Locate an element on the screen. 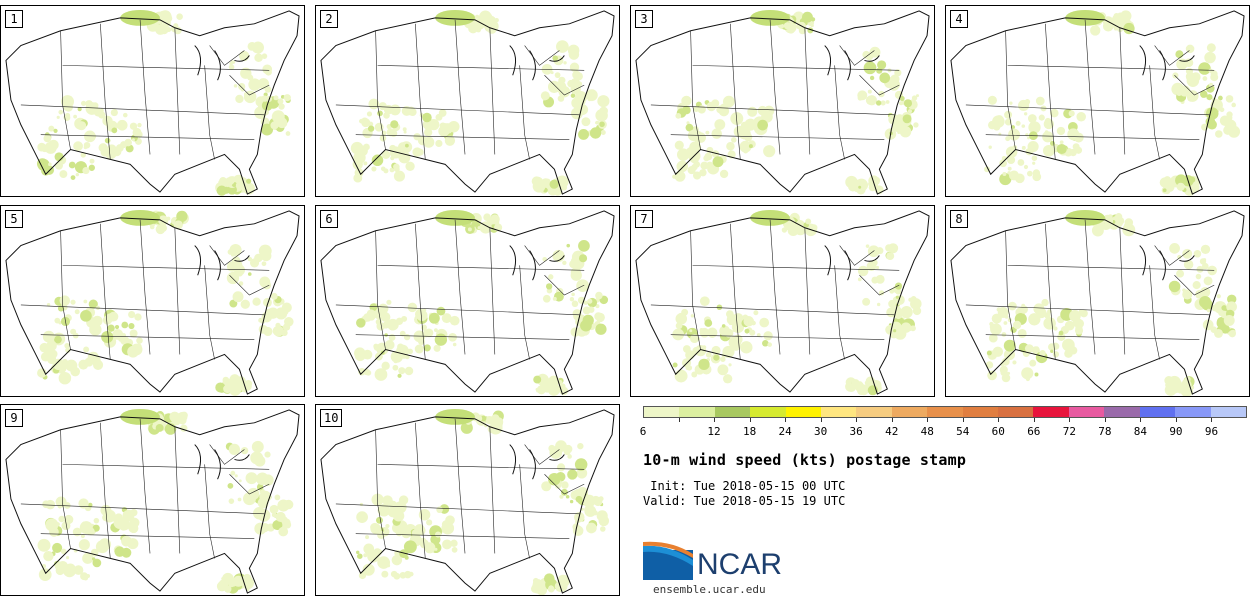  legend-tick-label: 72 is located at coordinates (1069, 431).